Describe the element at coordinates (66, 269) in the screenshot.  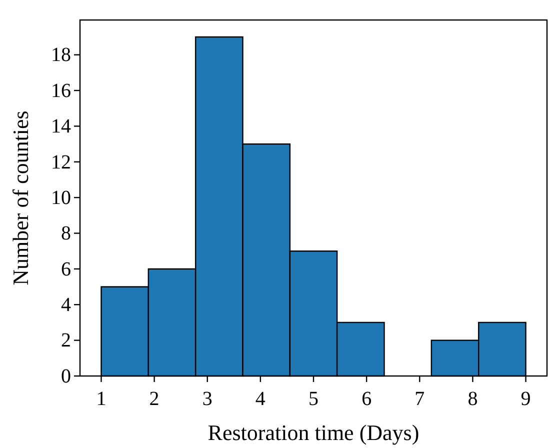
I see `y-tick-label: 6` at that location.